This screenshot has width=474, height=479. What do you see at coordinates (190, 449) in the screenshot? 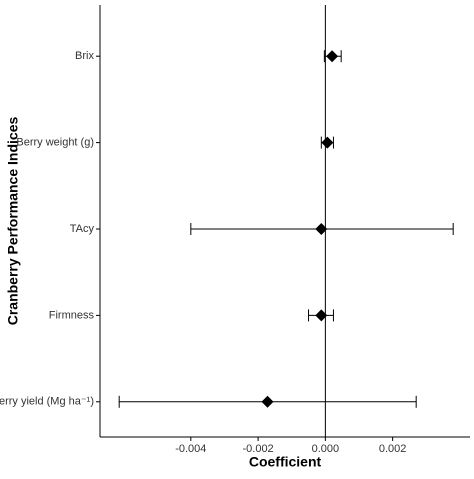
I see `x-tick-label: -0.004` at bounding box center [190, 449].